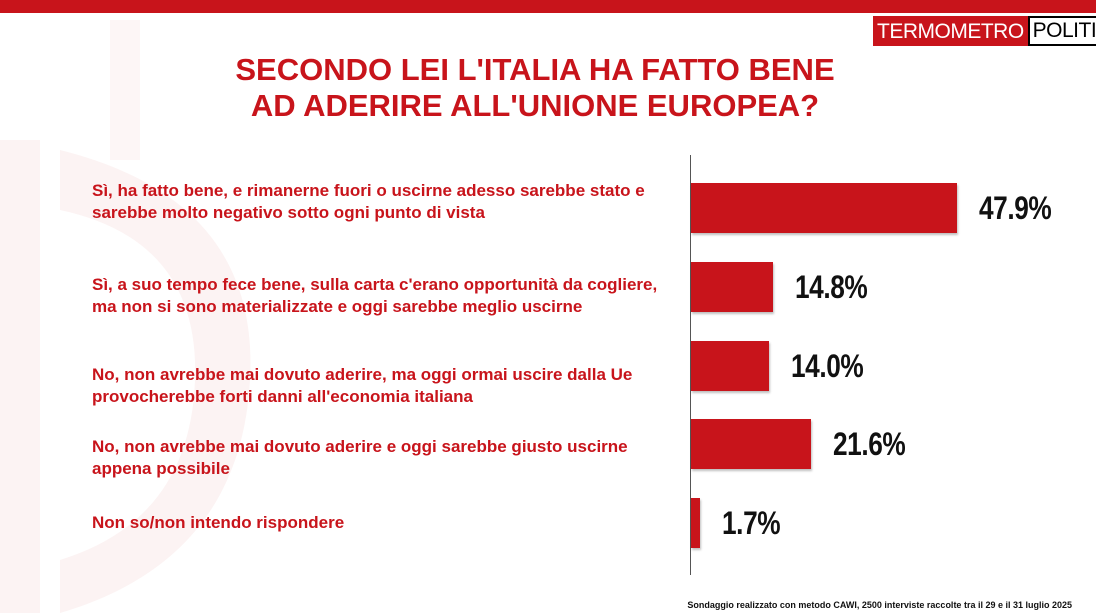 The height and width of the screenshot is (613, 1096). What do you see at coordinates (831, 287) in the screenshot?
I see `value-label: 14.8%` at bounding box center [831, 287].